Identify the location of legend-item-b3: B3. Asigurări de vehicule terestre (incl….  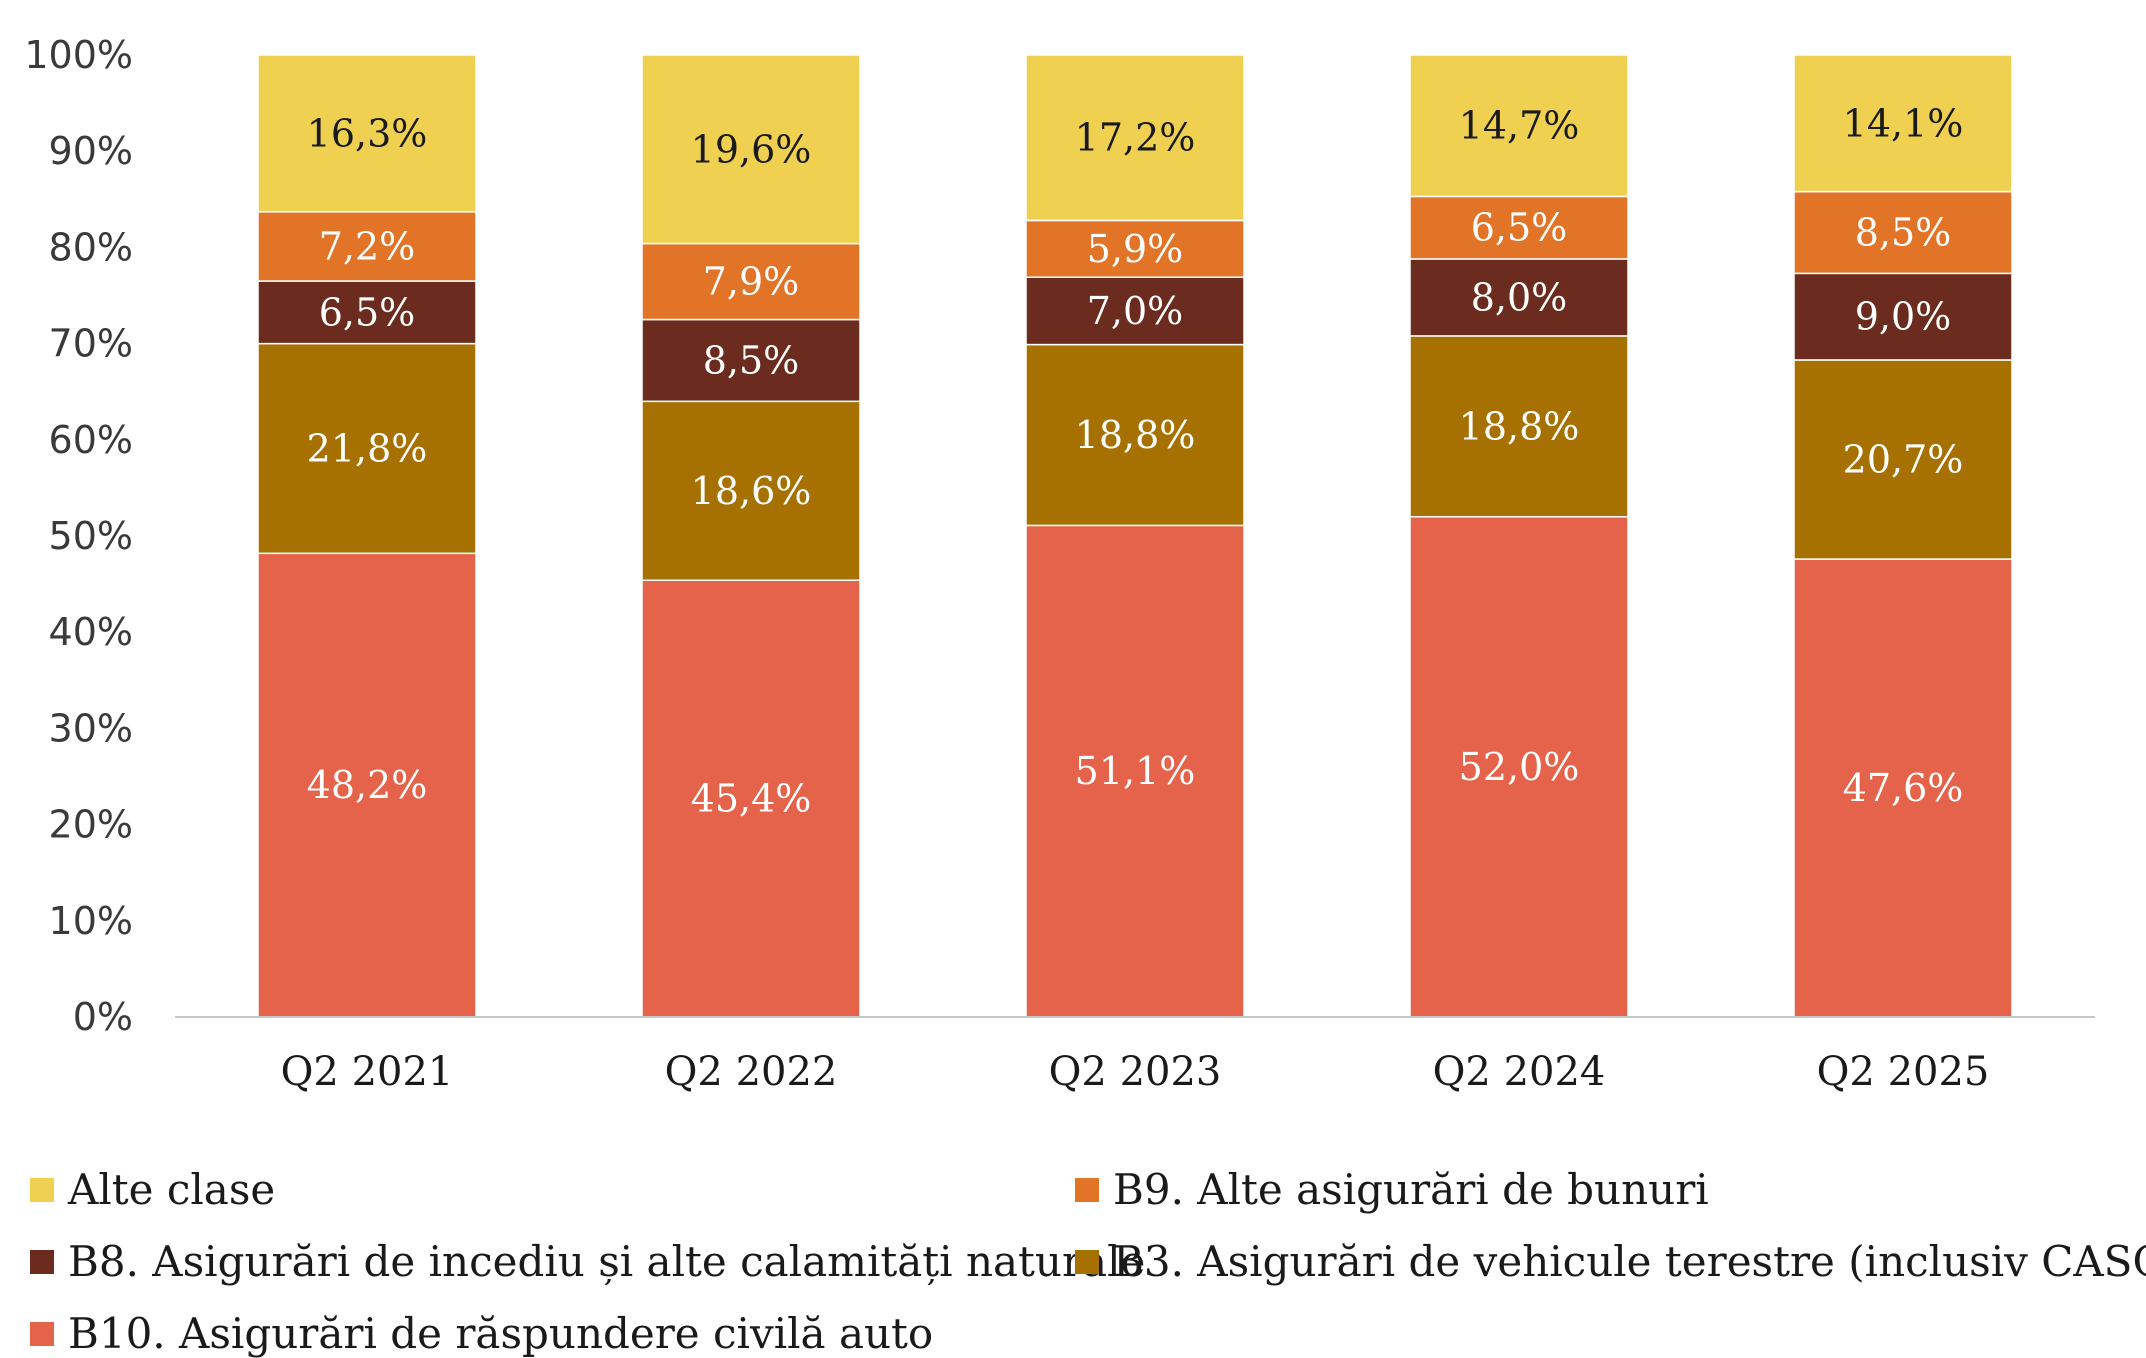
(1610, 1261).